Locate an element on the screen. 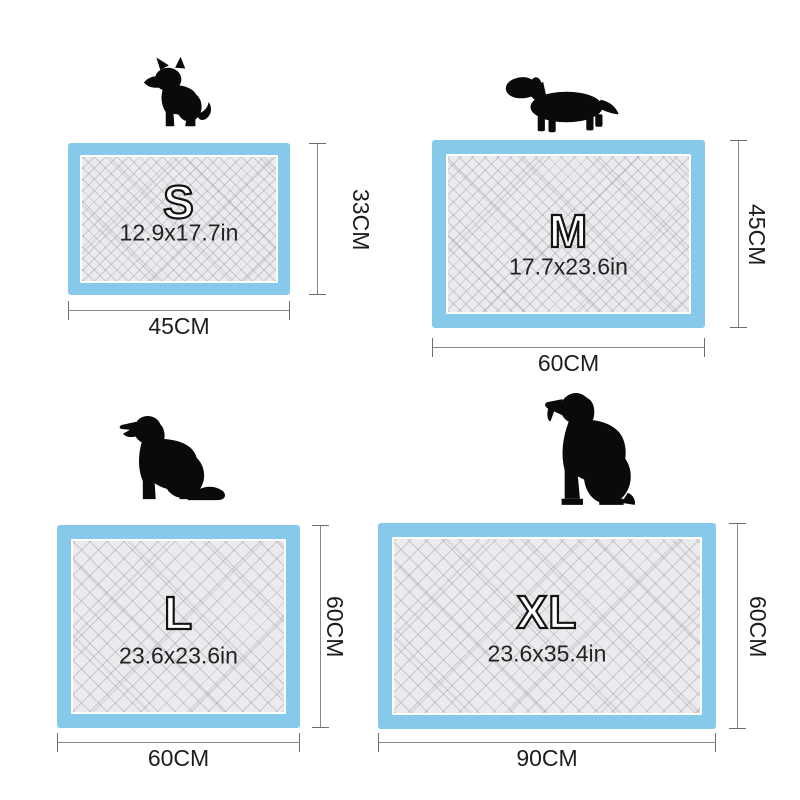 The width and height of the screenshot is (800, 800). pad-xl-width-measure-line is located at coordinates (547, 742).